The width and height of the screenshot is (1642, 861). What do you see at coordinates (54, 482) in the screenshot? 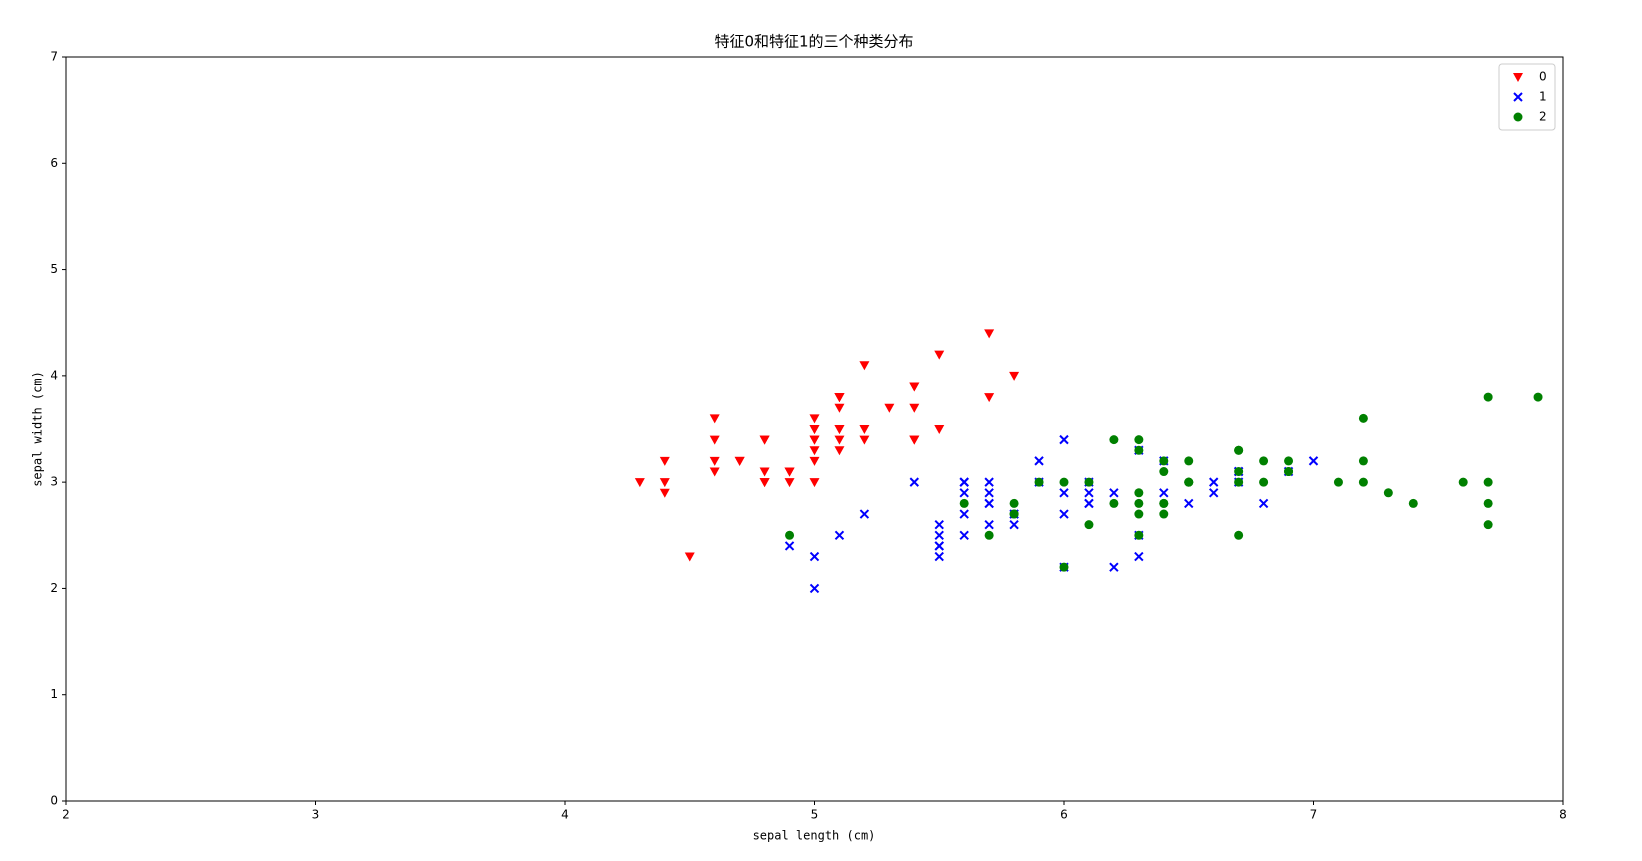
I see `y-tick-label: 3` at bounding box center [54, 482].